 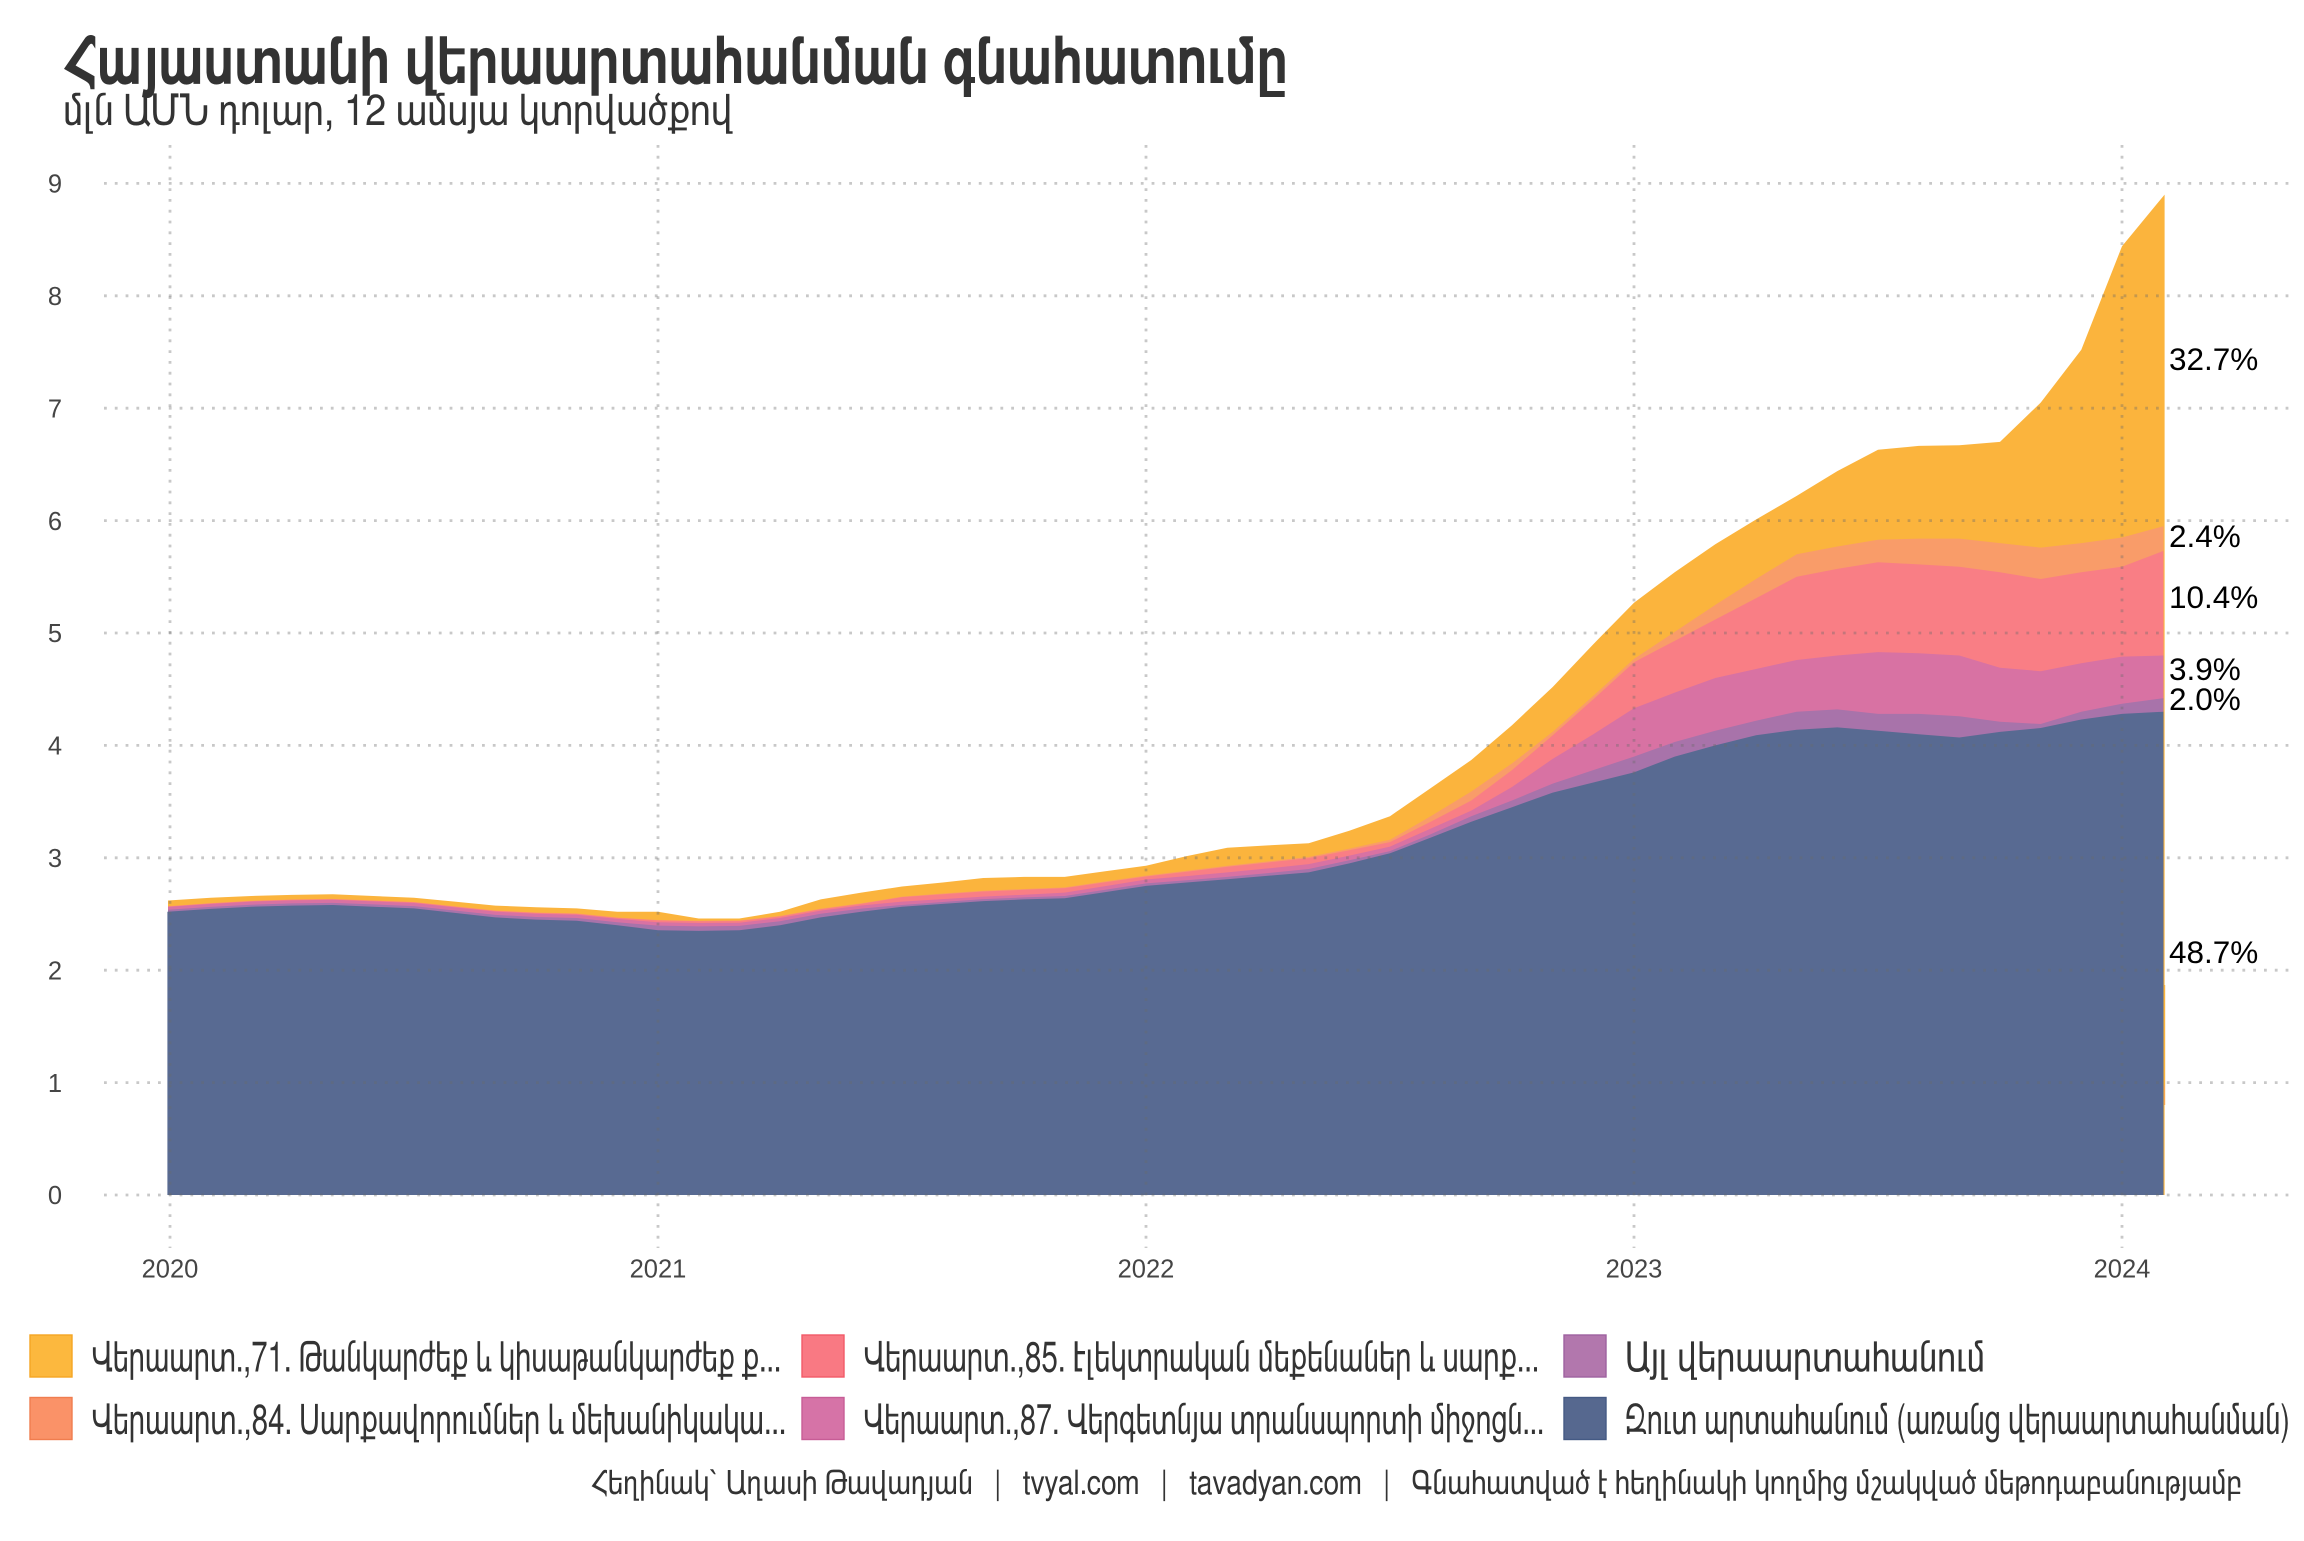 I want to click on svg-text: 2023, so click(x=1634, y=1270).